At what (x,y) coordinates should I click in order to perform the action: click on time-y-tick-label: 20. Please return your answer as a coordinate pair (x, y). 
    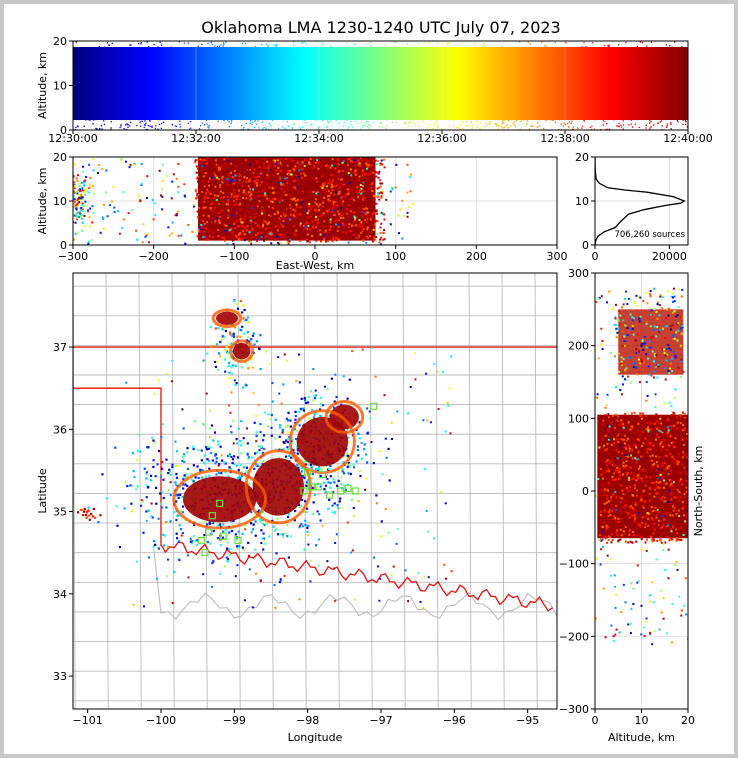
    Looking at the image, I should click on (60, 41).